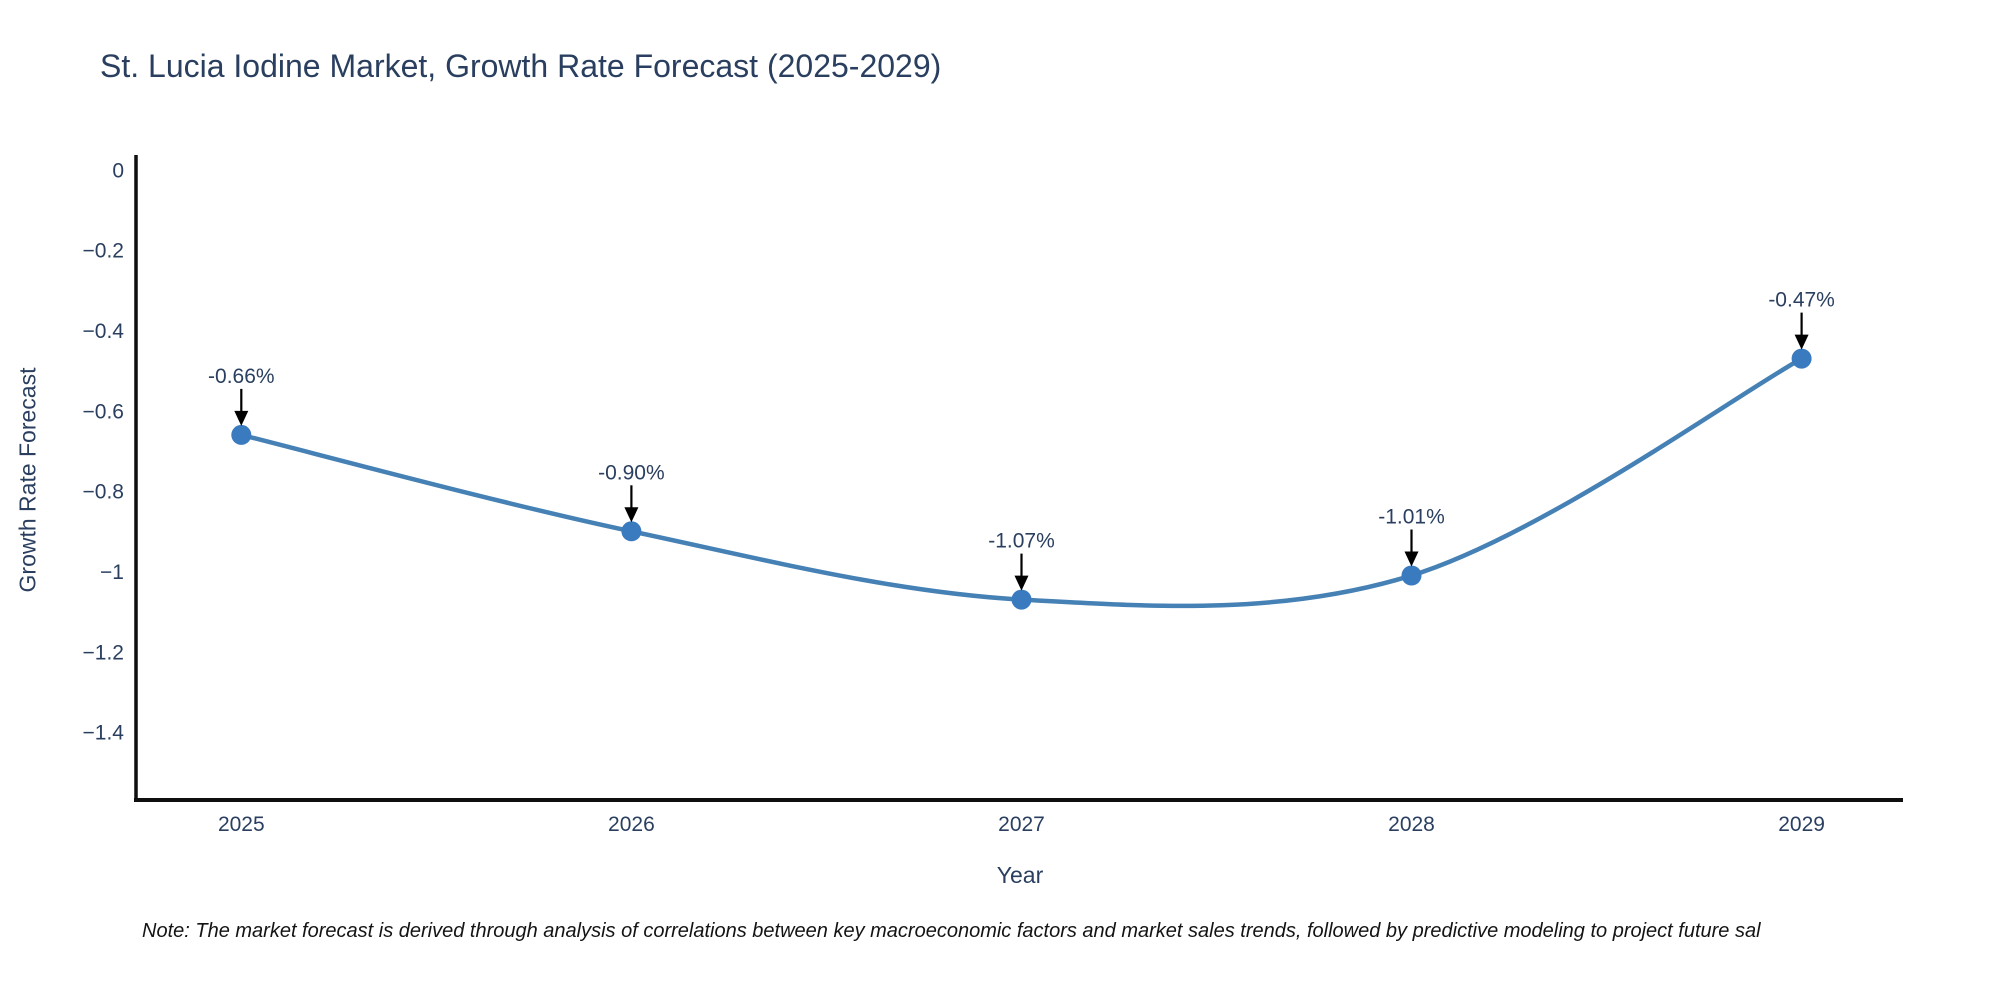 The height and width of the screenshot is (1000, 2000). I want to click on y-tick-label: −0.6, so click(103, 411).